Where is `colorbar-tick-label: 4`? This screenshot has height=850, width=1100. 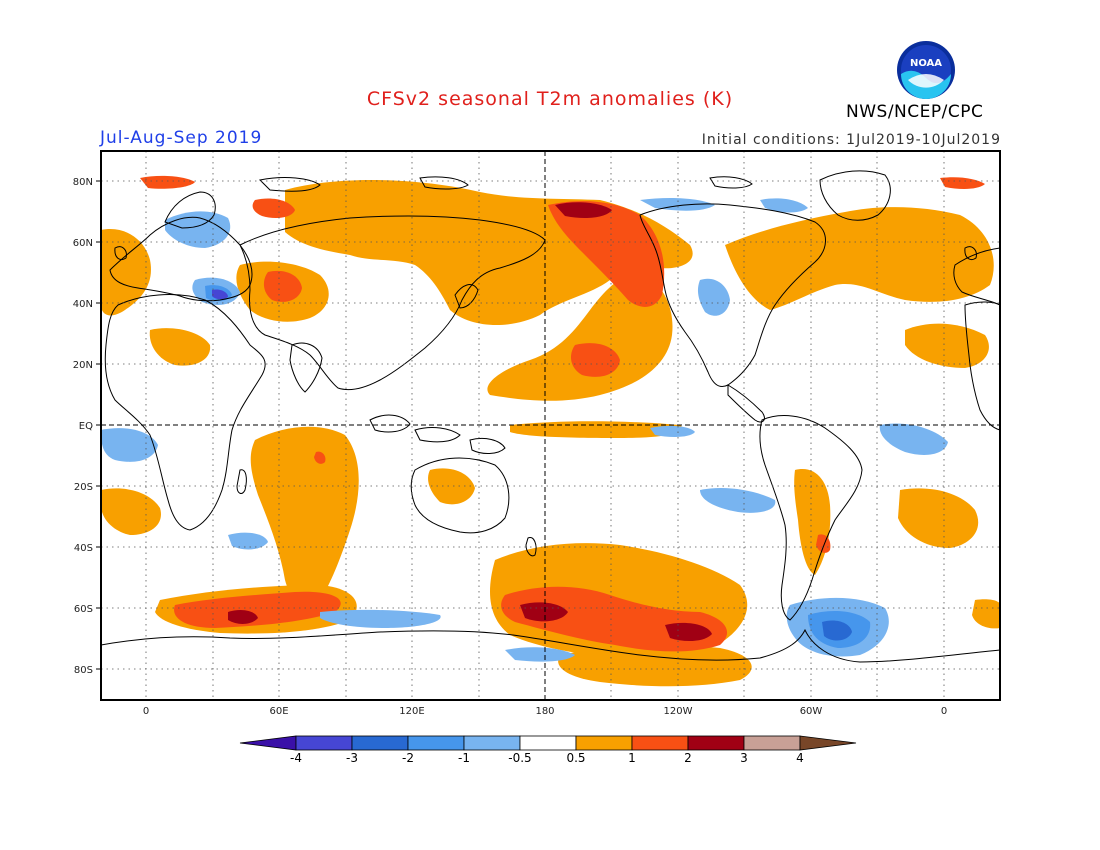
colorbar-tick-label: 4 is located at coordinates (800, 758).